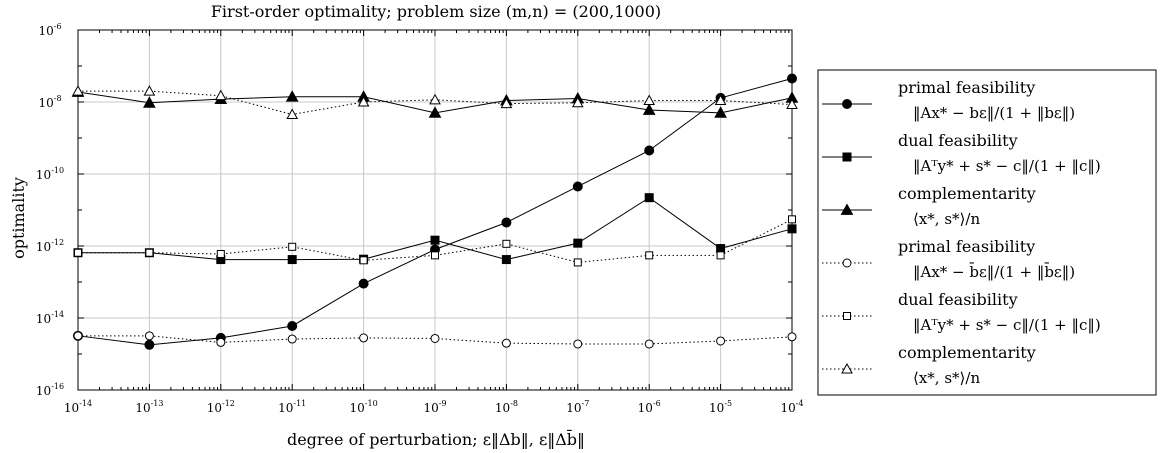 The width and height of the screenshot is (1162, 453). Describe the element at coordinates (299, 403) in the screenshot. I see `x-tick-exponent: -11` at that location.